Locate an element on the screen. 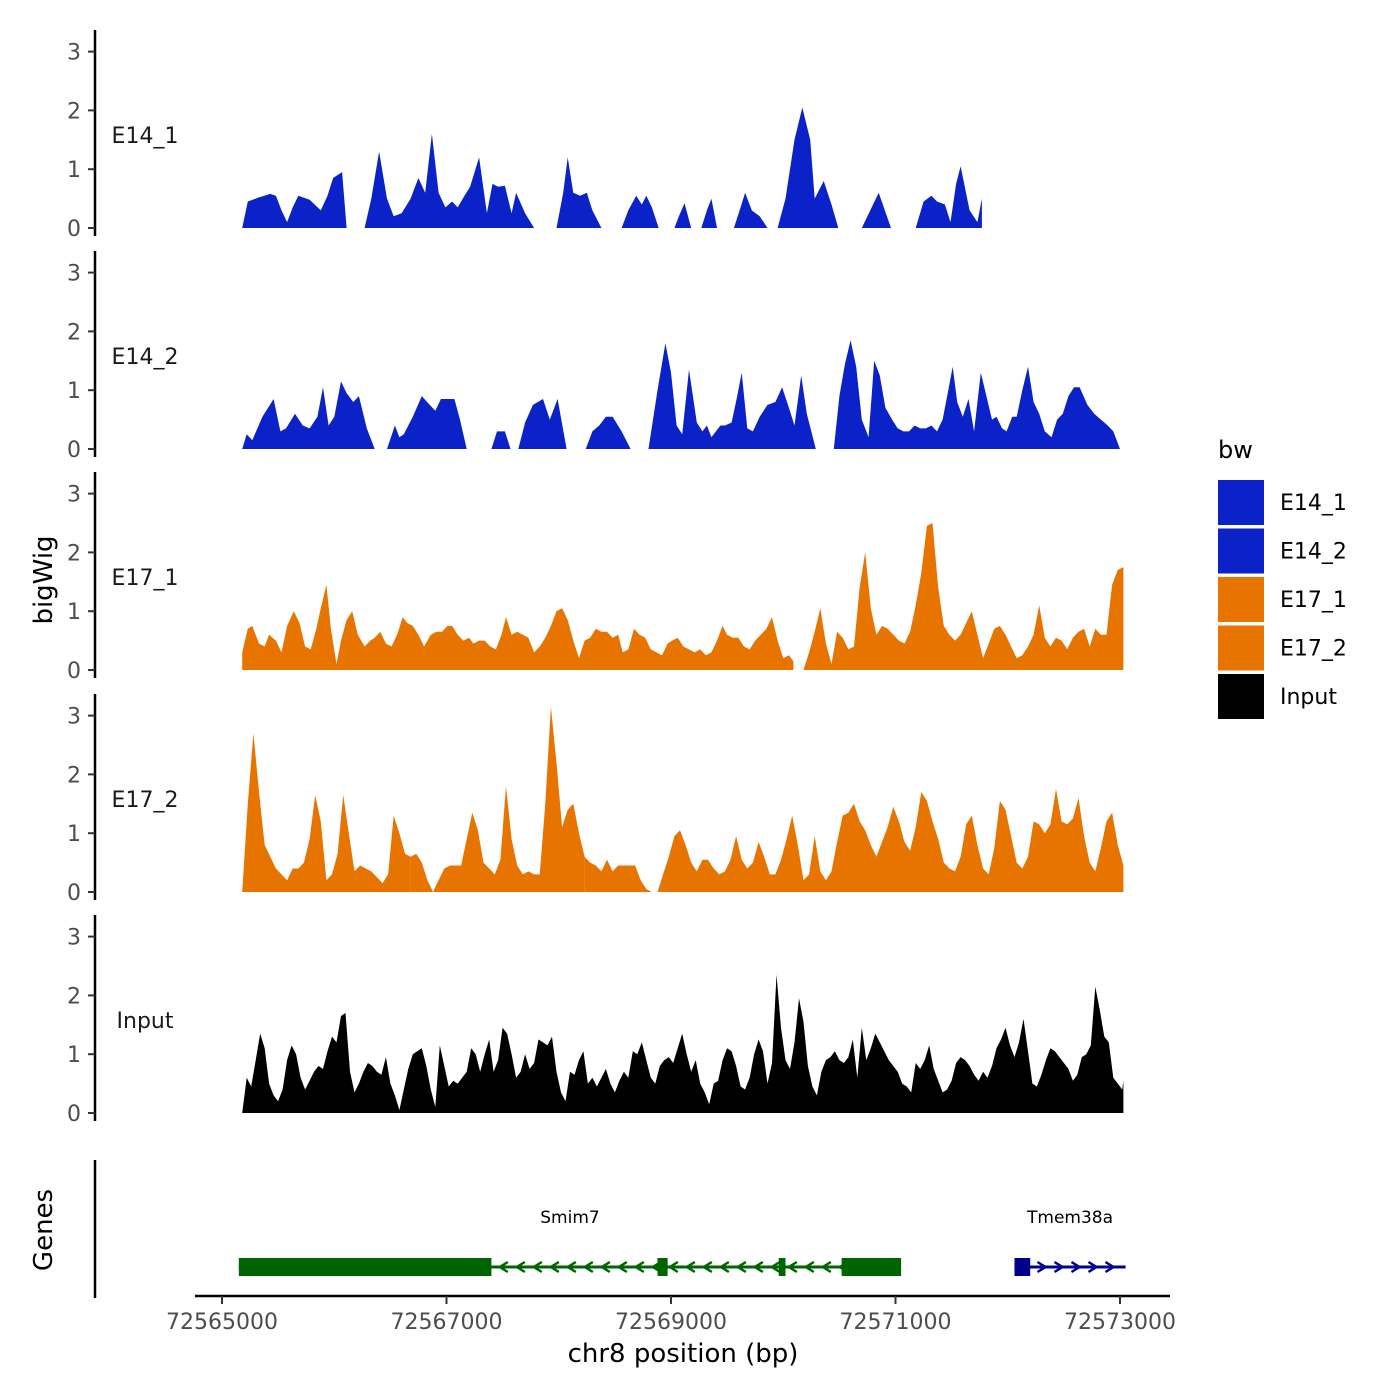 The image size is (1400, 1400). legend: bw E14_1 E14_2 E17_1 E17_2 Input is located at coordinates (1282, 577).